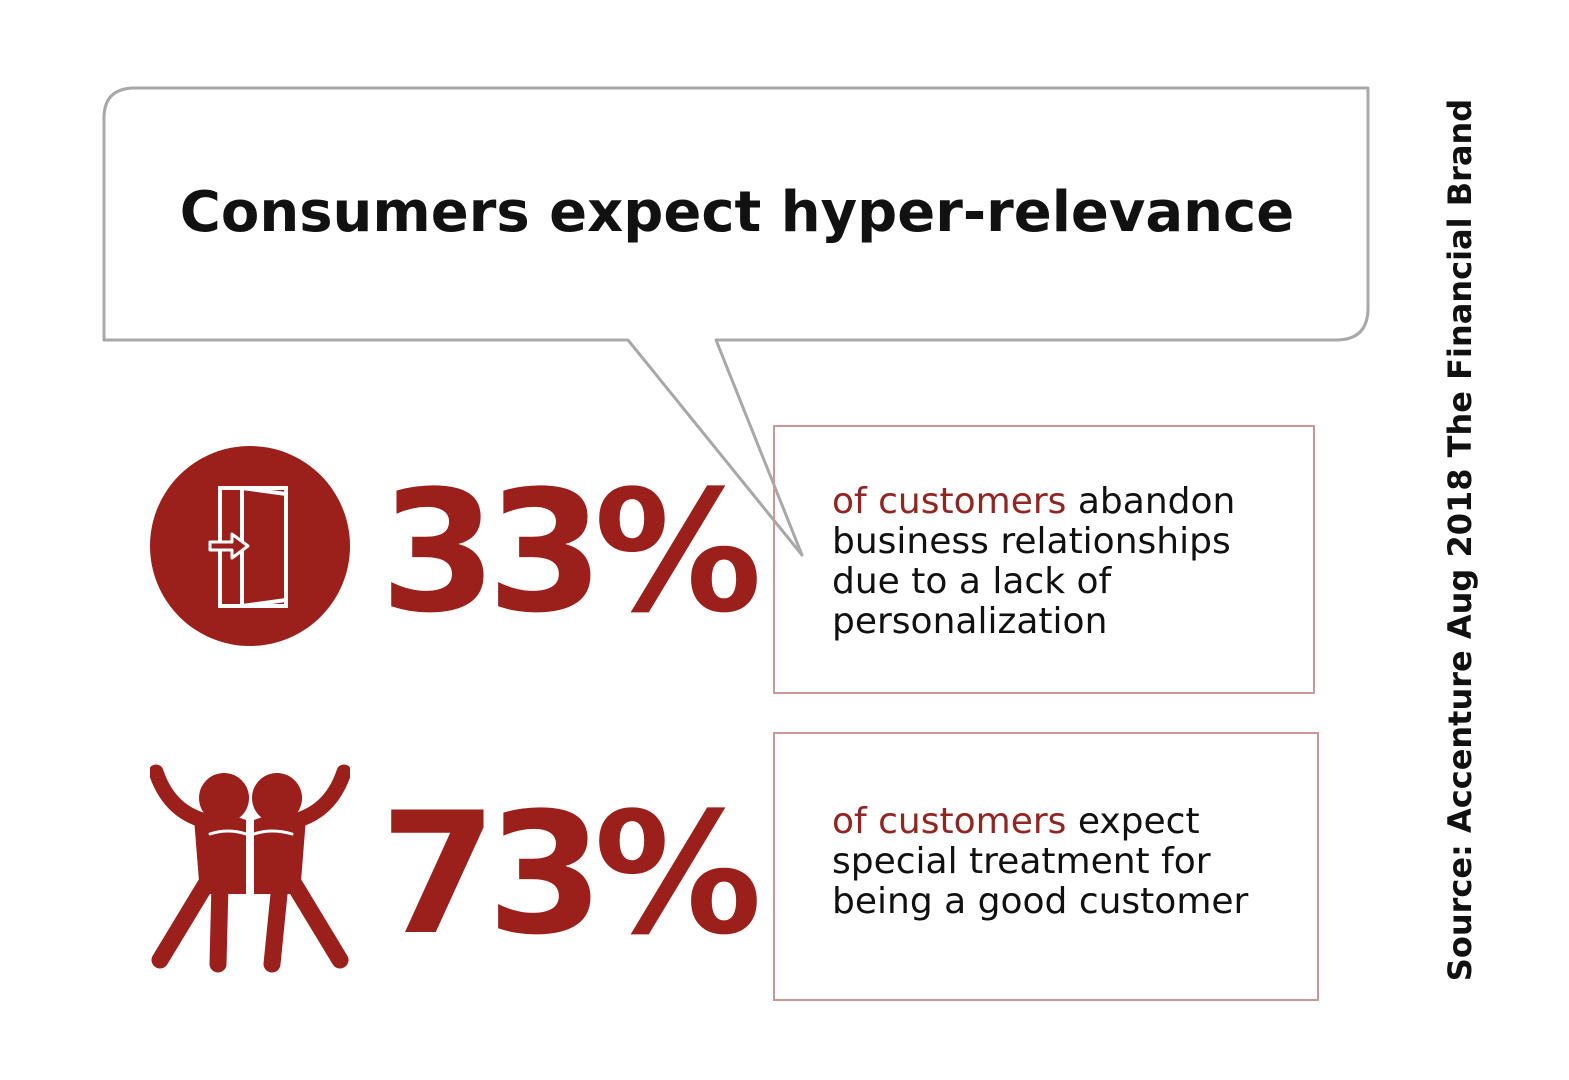 The image size is (1569, 1080). I want to click on stat-text-1-line4: personalization, so click(970, 621).